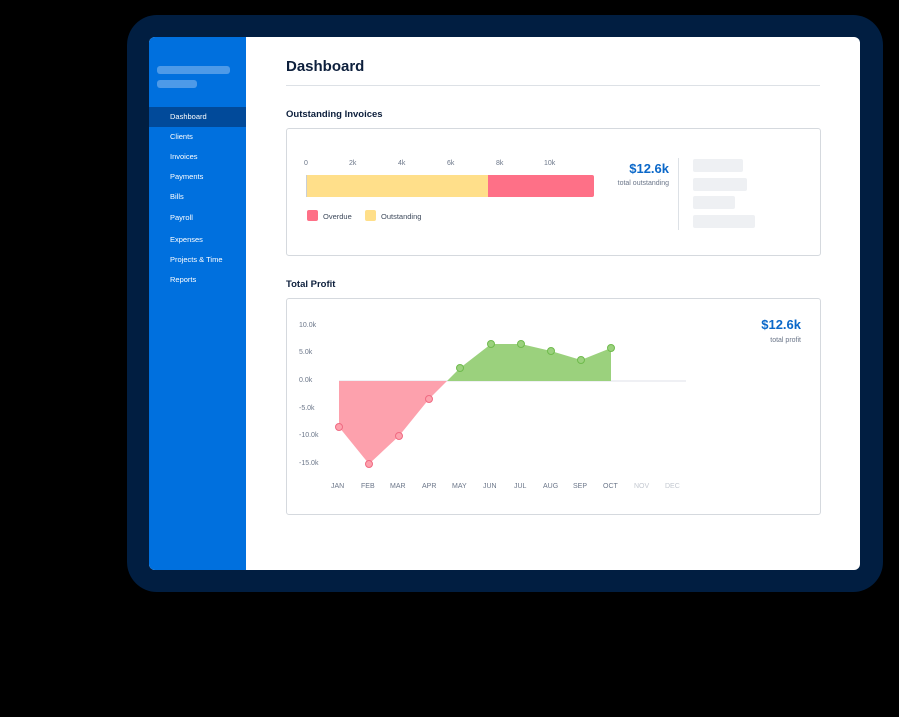 The height and width of the screenshot is (717, 899). Describe the element at coordinates (672, 486) in the screenshot. I see `x-tick-disabled: DEC` at that location.